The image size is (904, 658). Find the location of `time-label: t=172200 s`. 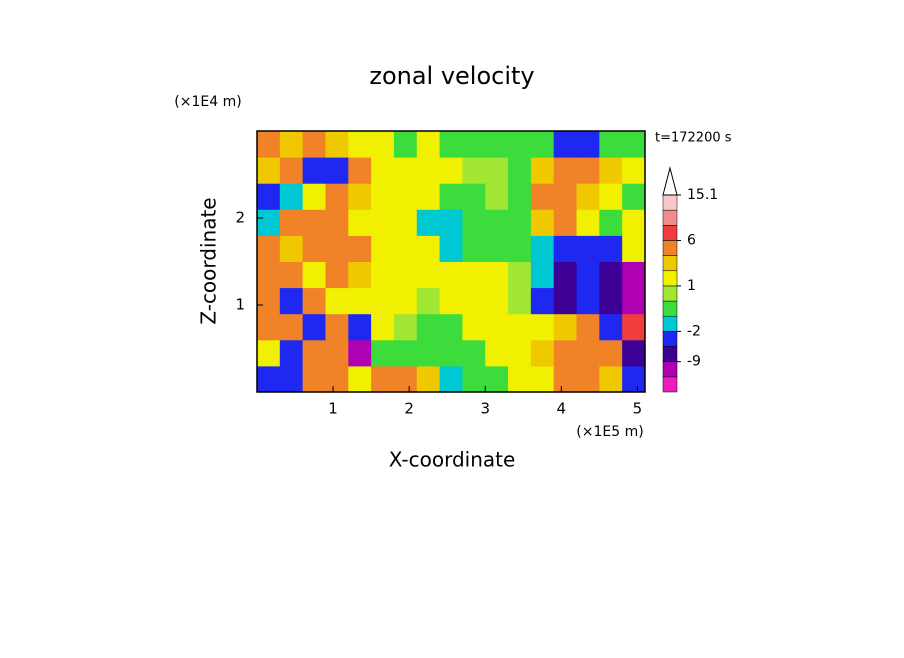

time-label: t=172200 s is located at coordinates (693, 138).